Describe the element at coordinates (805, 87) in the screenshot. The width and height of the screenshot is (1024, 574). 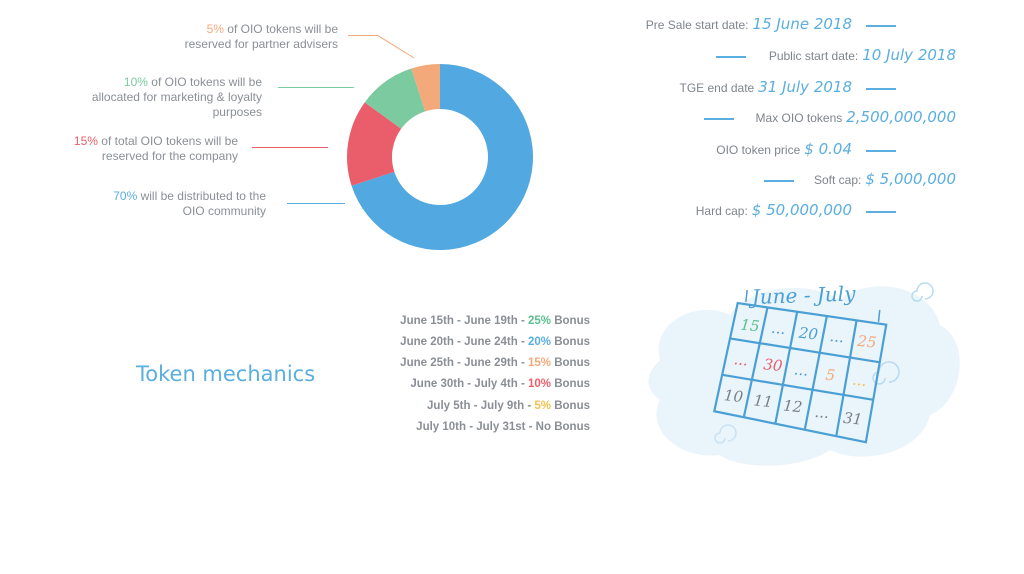
I see `info-value: 31 July 2018` at that location.